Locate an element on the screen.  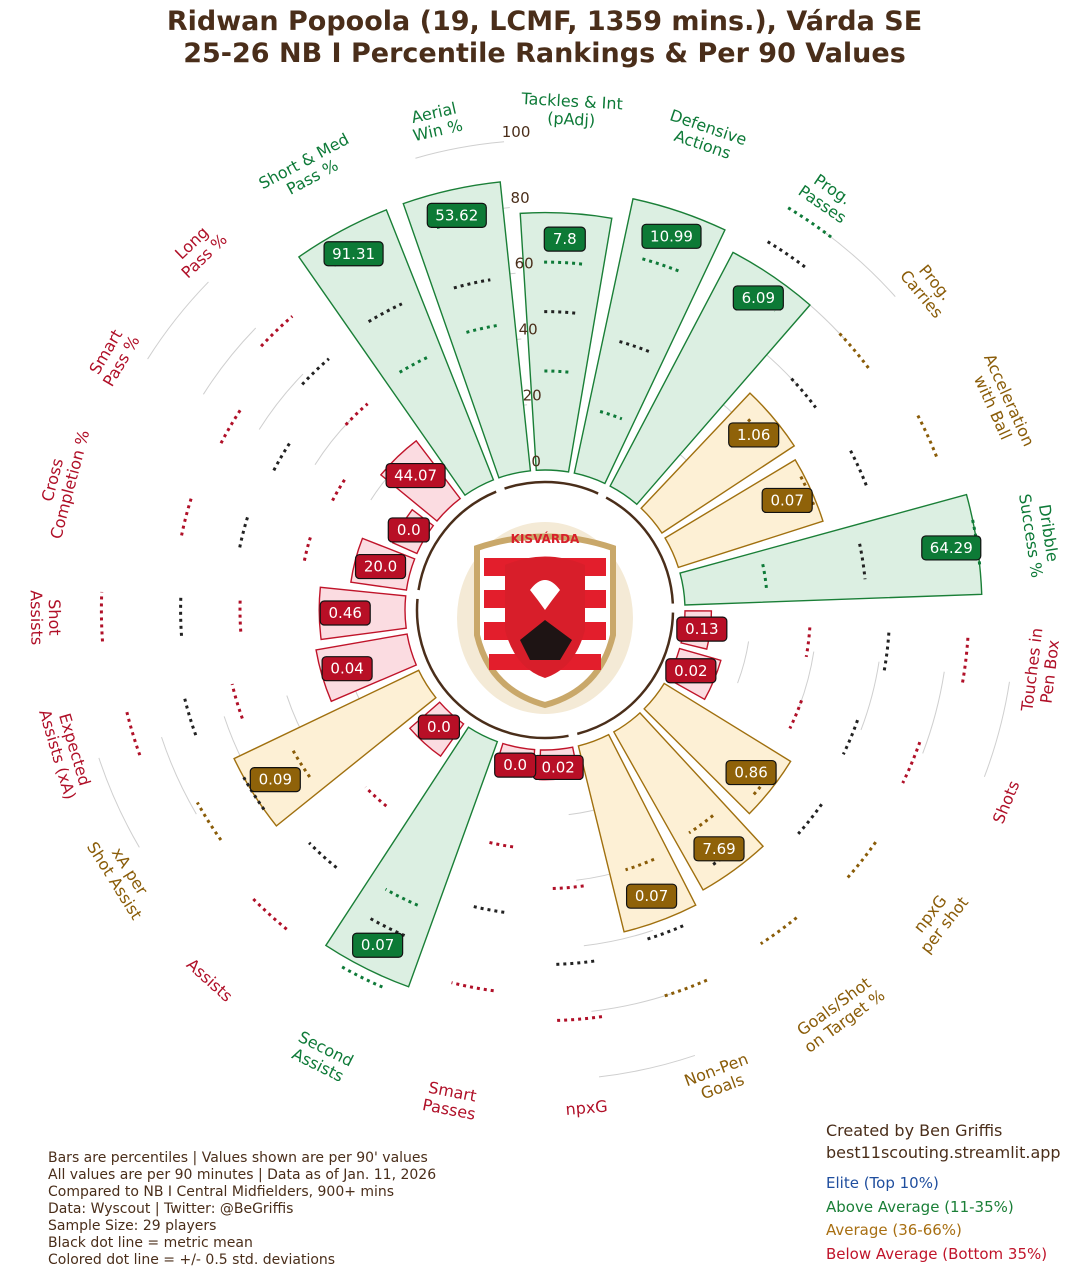
scale-tick-label: 40 is located at coordinates (528, 330).